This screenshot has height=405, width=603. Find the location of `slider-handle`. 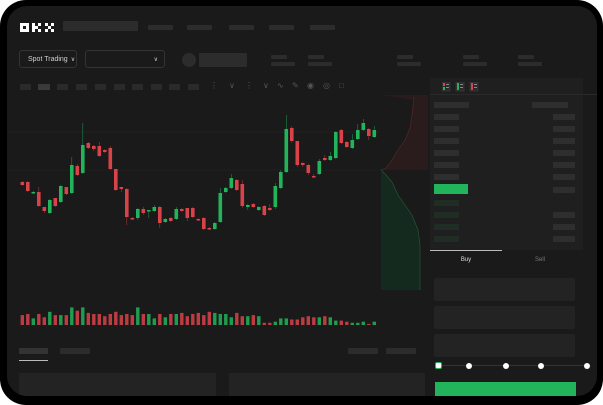

slider-handle is located at coordinates (438, 365).